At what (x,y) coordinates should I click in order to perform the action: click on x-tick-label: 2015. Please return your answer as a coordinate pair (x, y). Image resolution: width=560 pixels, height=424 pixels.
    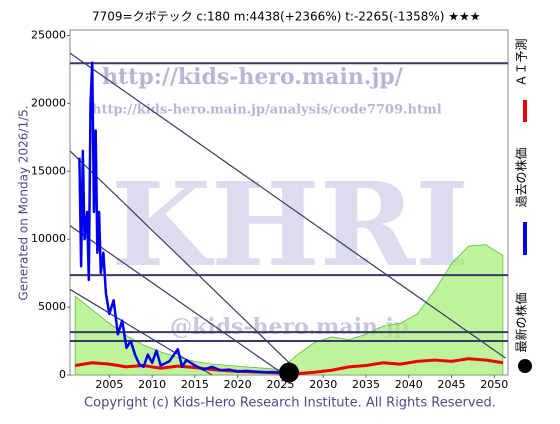
    Looking at the image, I should click on (195, 384).